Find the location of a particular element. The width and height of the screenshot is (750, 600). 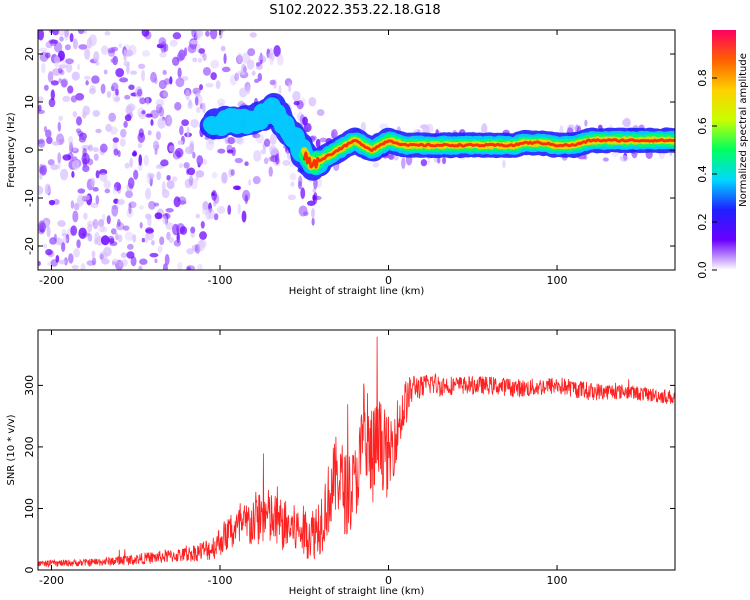

snr-y-tick-label: 0 is located at coordinates (29, 570).